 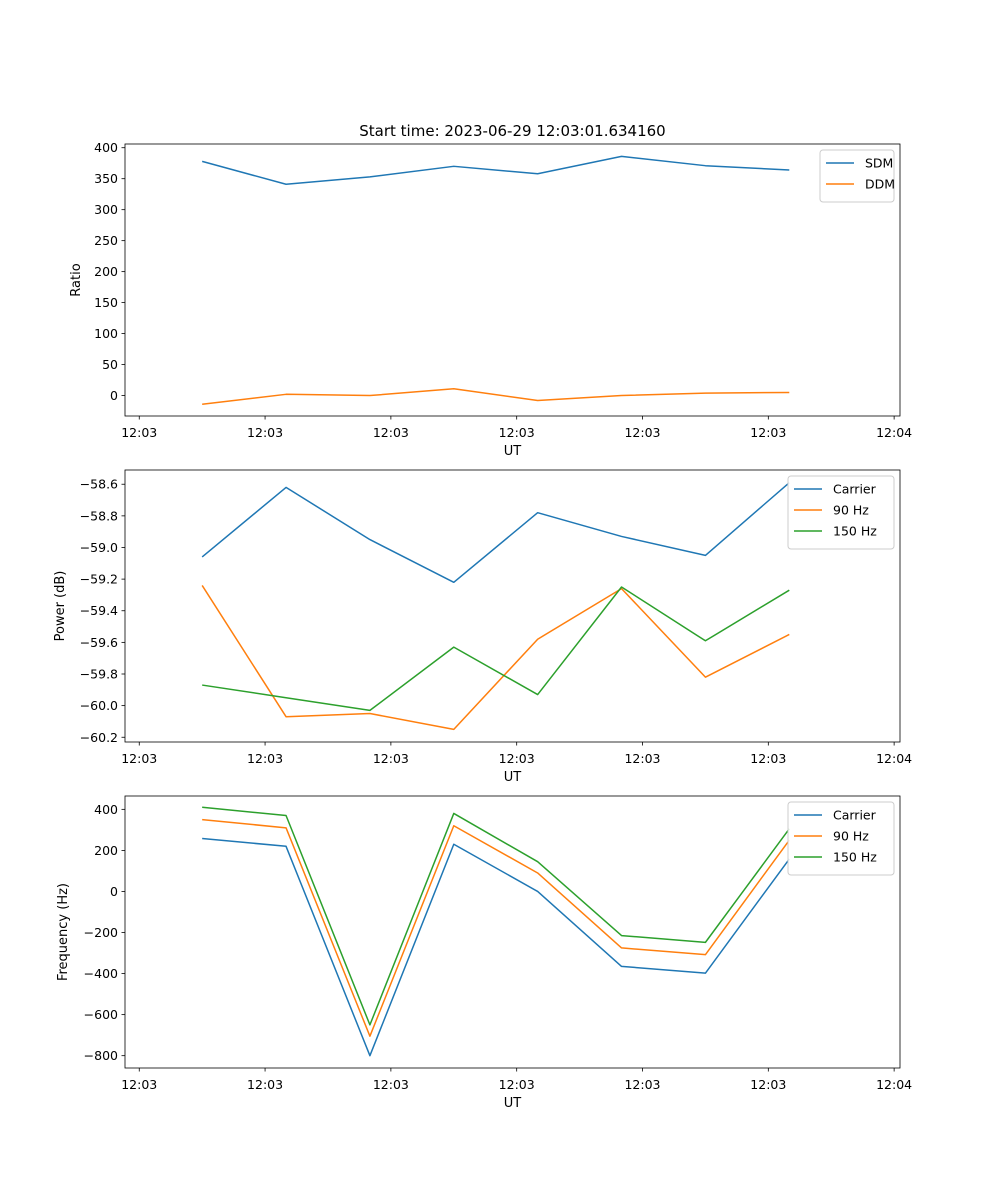 I want to click on y-tick-label: −59.8, so click(x=99, y=674).